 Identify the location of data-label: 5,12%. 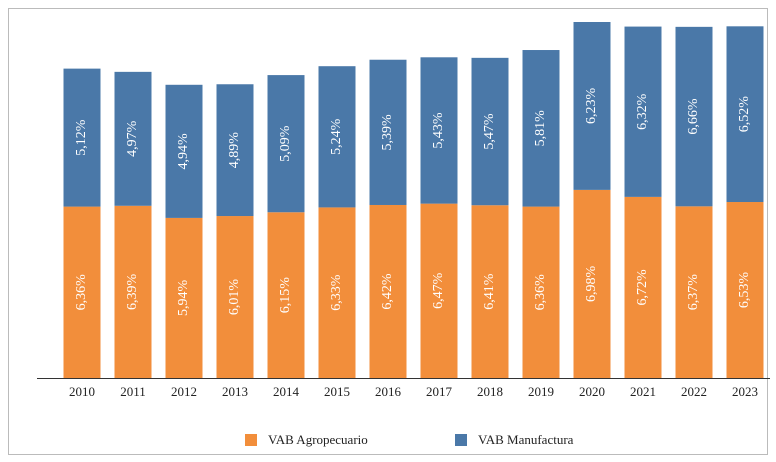
(81, 137).